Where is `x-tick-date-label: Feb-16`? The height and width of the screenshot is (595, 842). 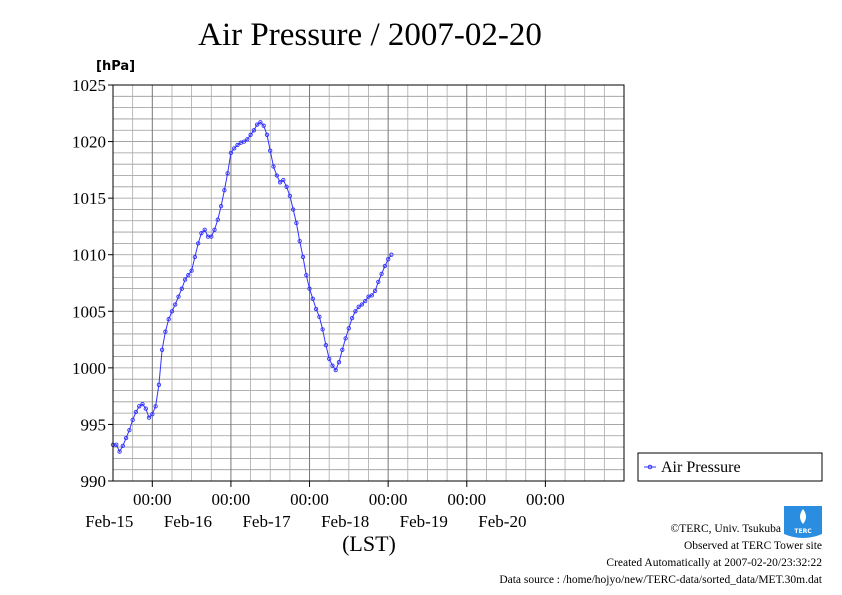
x-tick-date-label: Feb-16 is located at coordinates (188, 521).